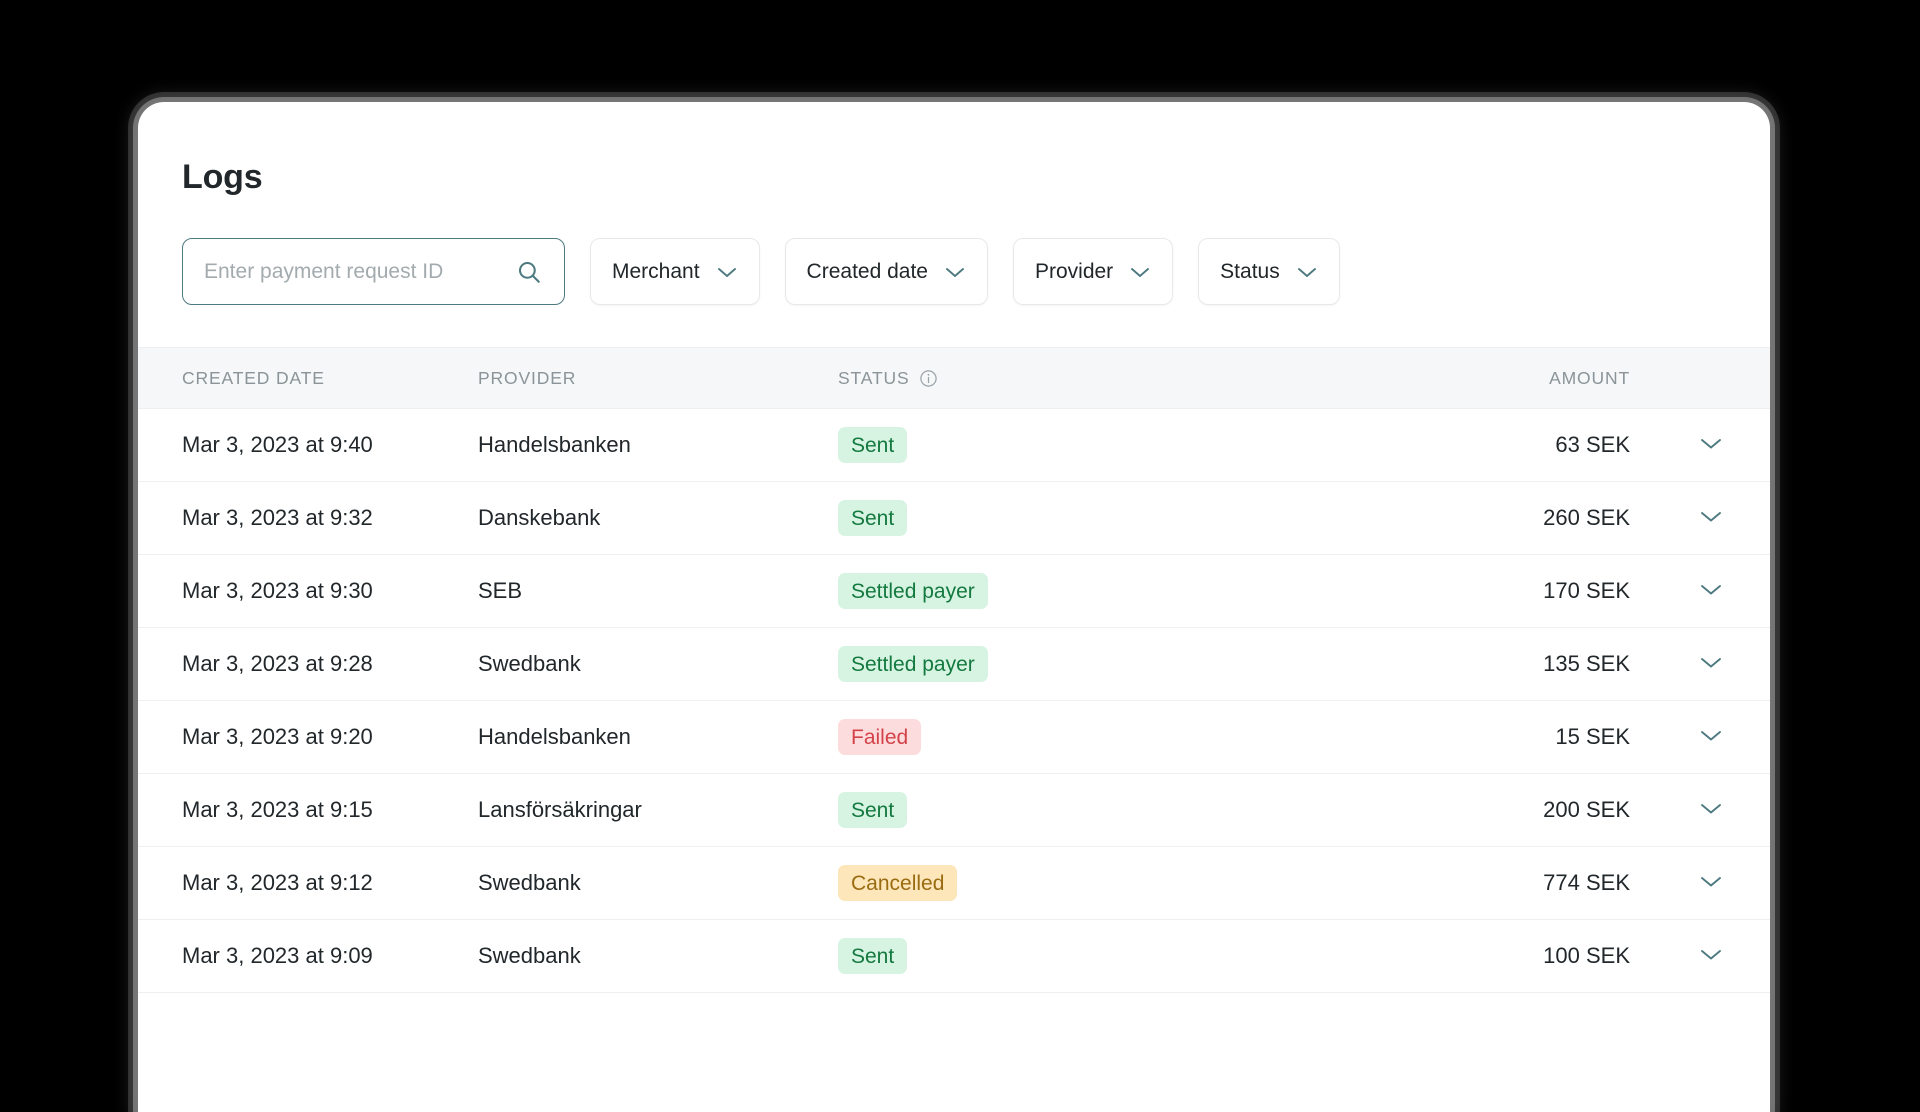 The width and height of the screenshot is (1920, 1112). I want to click on filter-toolbar: Merchant Created date Provider Status, so click(954, 249).